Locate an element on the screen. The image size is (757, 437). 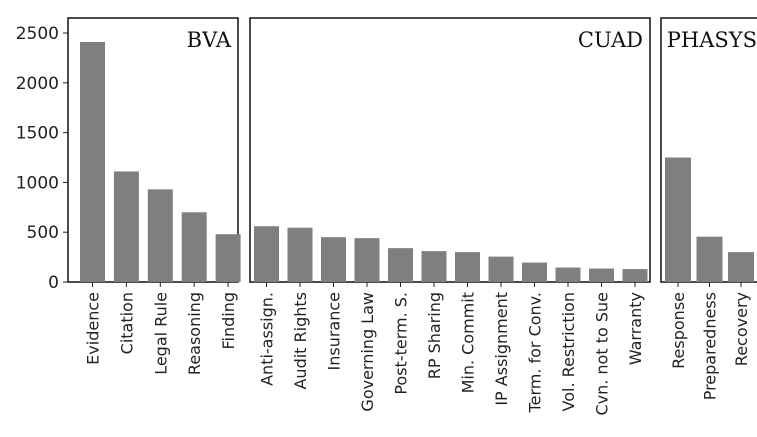
x-tick-label: Citation is located at coordinates (126, 323).